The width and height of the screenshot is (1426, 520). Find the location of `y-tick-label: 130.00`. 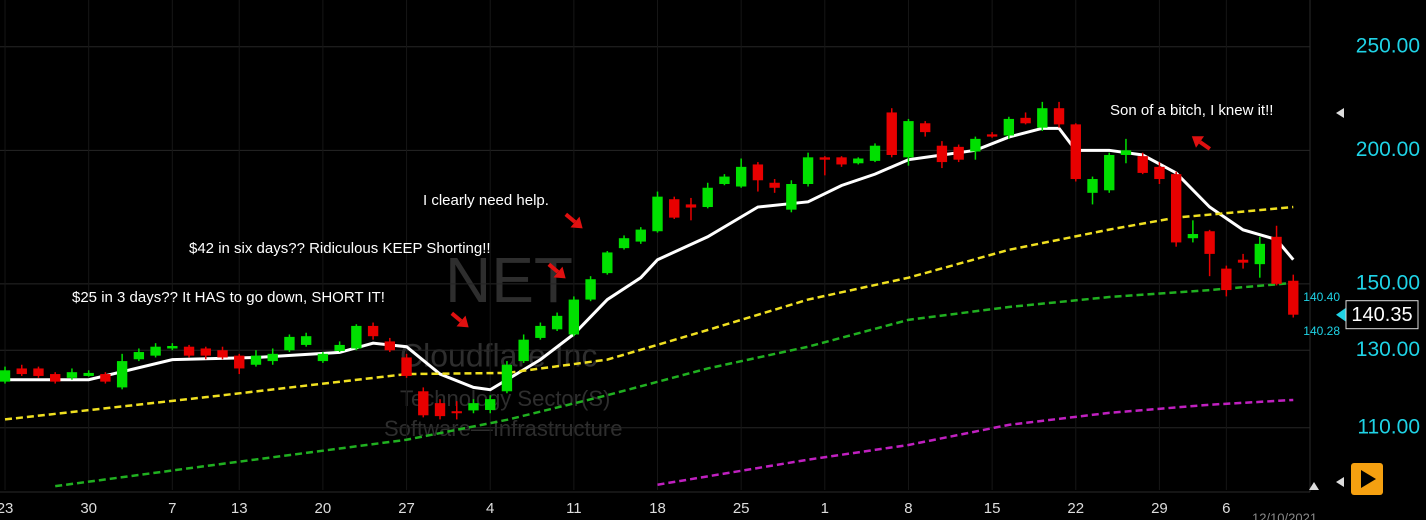

y-tick-label: 130.00 is located at coordinates (1388, 349).